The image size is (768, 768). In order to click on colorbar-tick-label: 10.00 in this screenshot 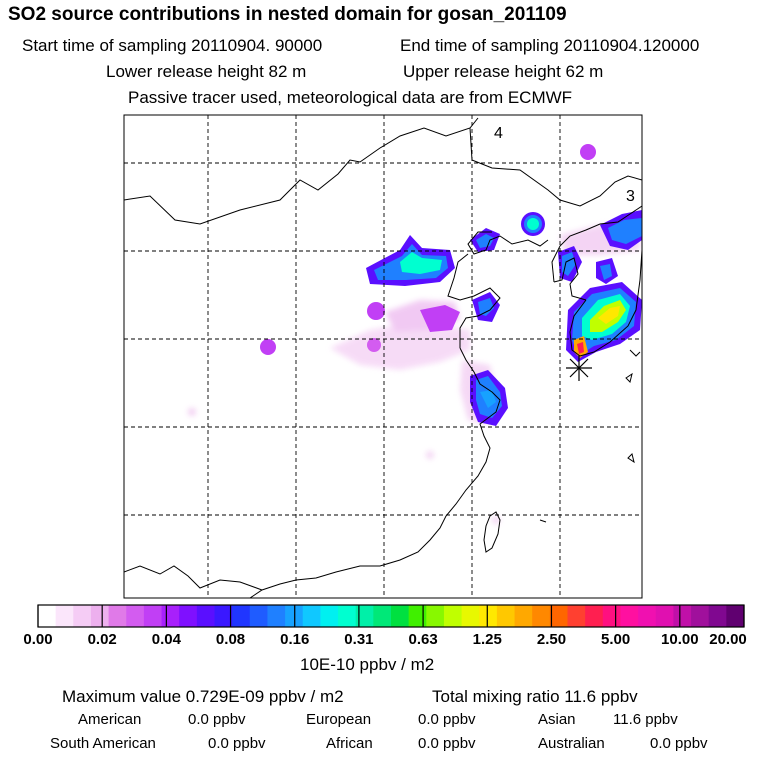, I will do `click(680, 639)`.